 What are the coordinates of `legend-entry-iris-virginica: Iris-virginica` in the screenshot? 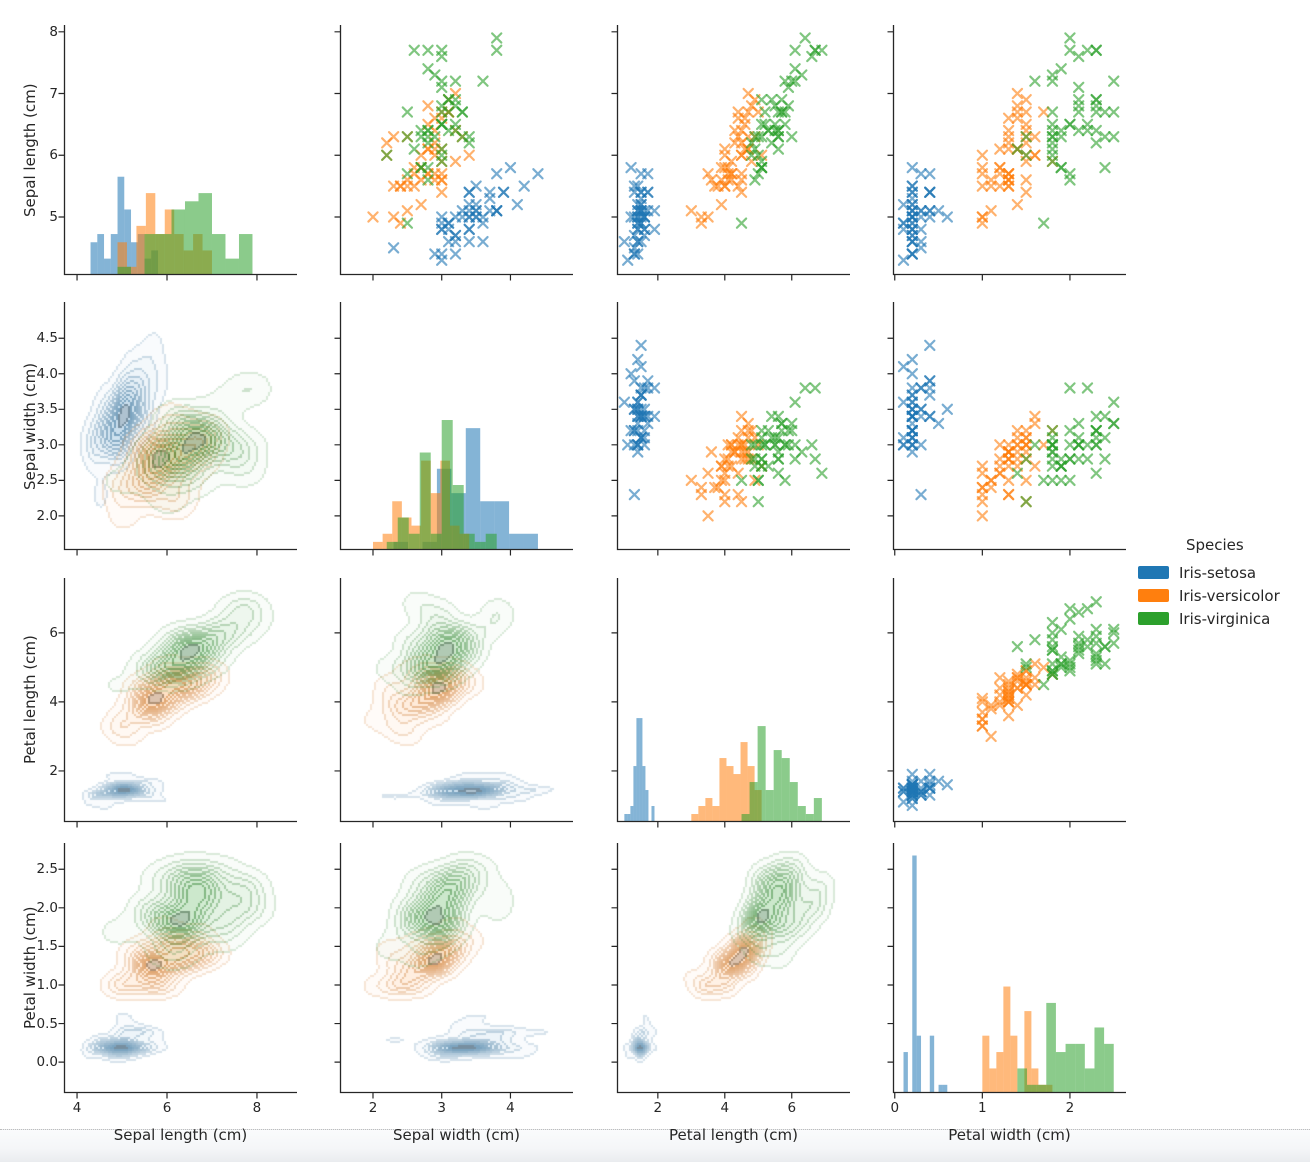 It's located at (1209, 618).